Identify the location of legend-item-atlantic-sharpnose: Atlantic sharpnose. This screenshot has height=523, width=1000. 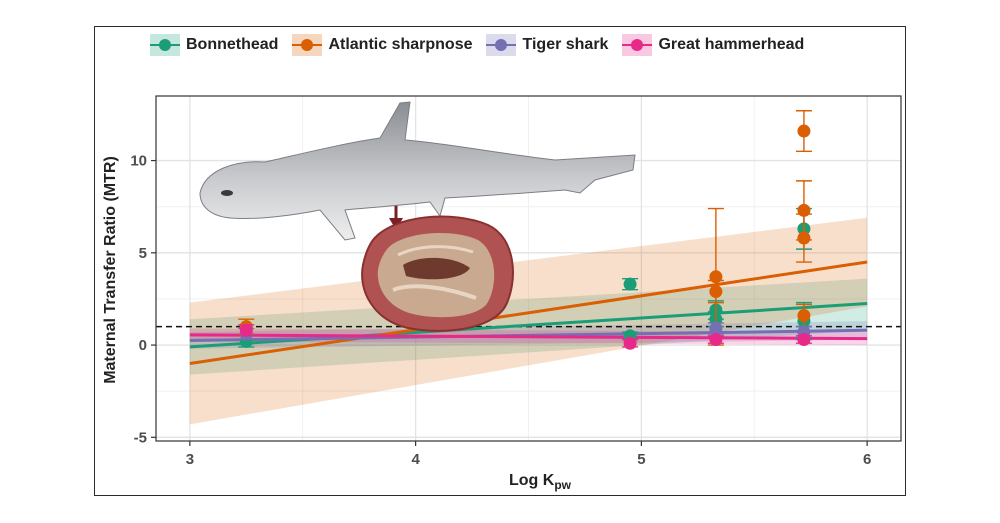
(382, 45).